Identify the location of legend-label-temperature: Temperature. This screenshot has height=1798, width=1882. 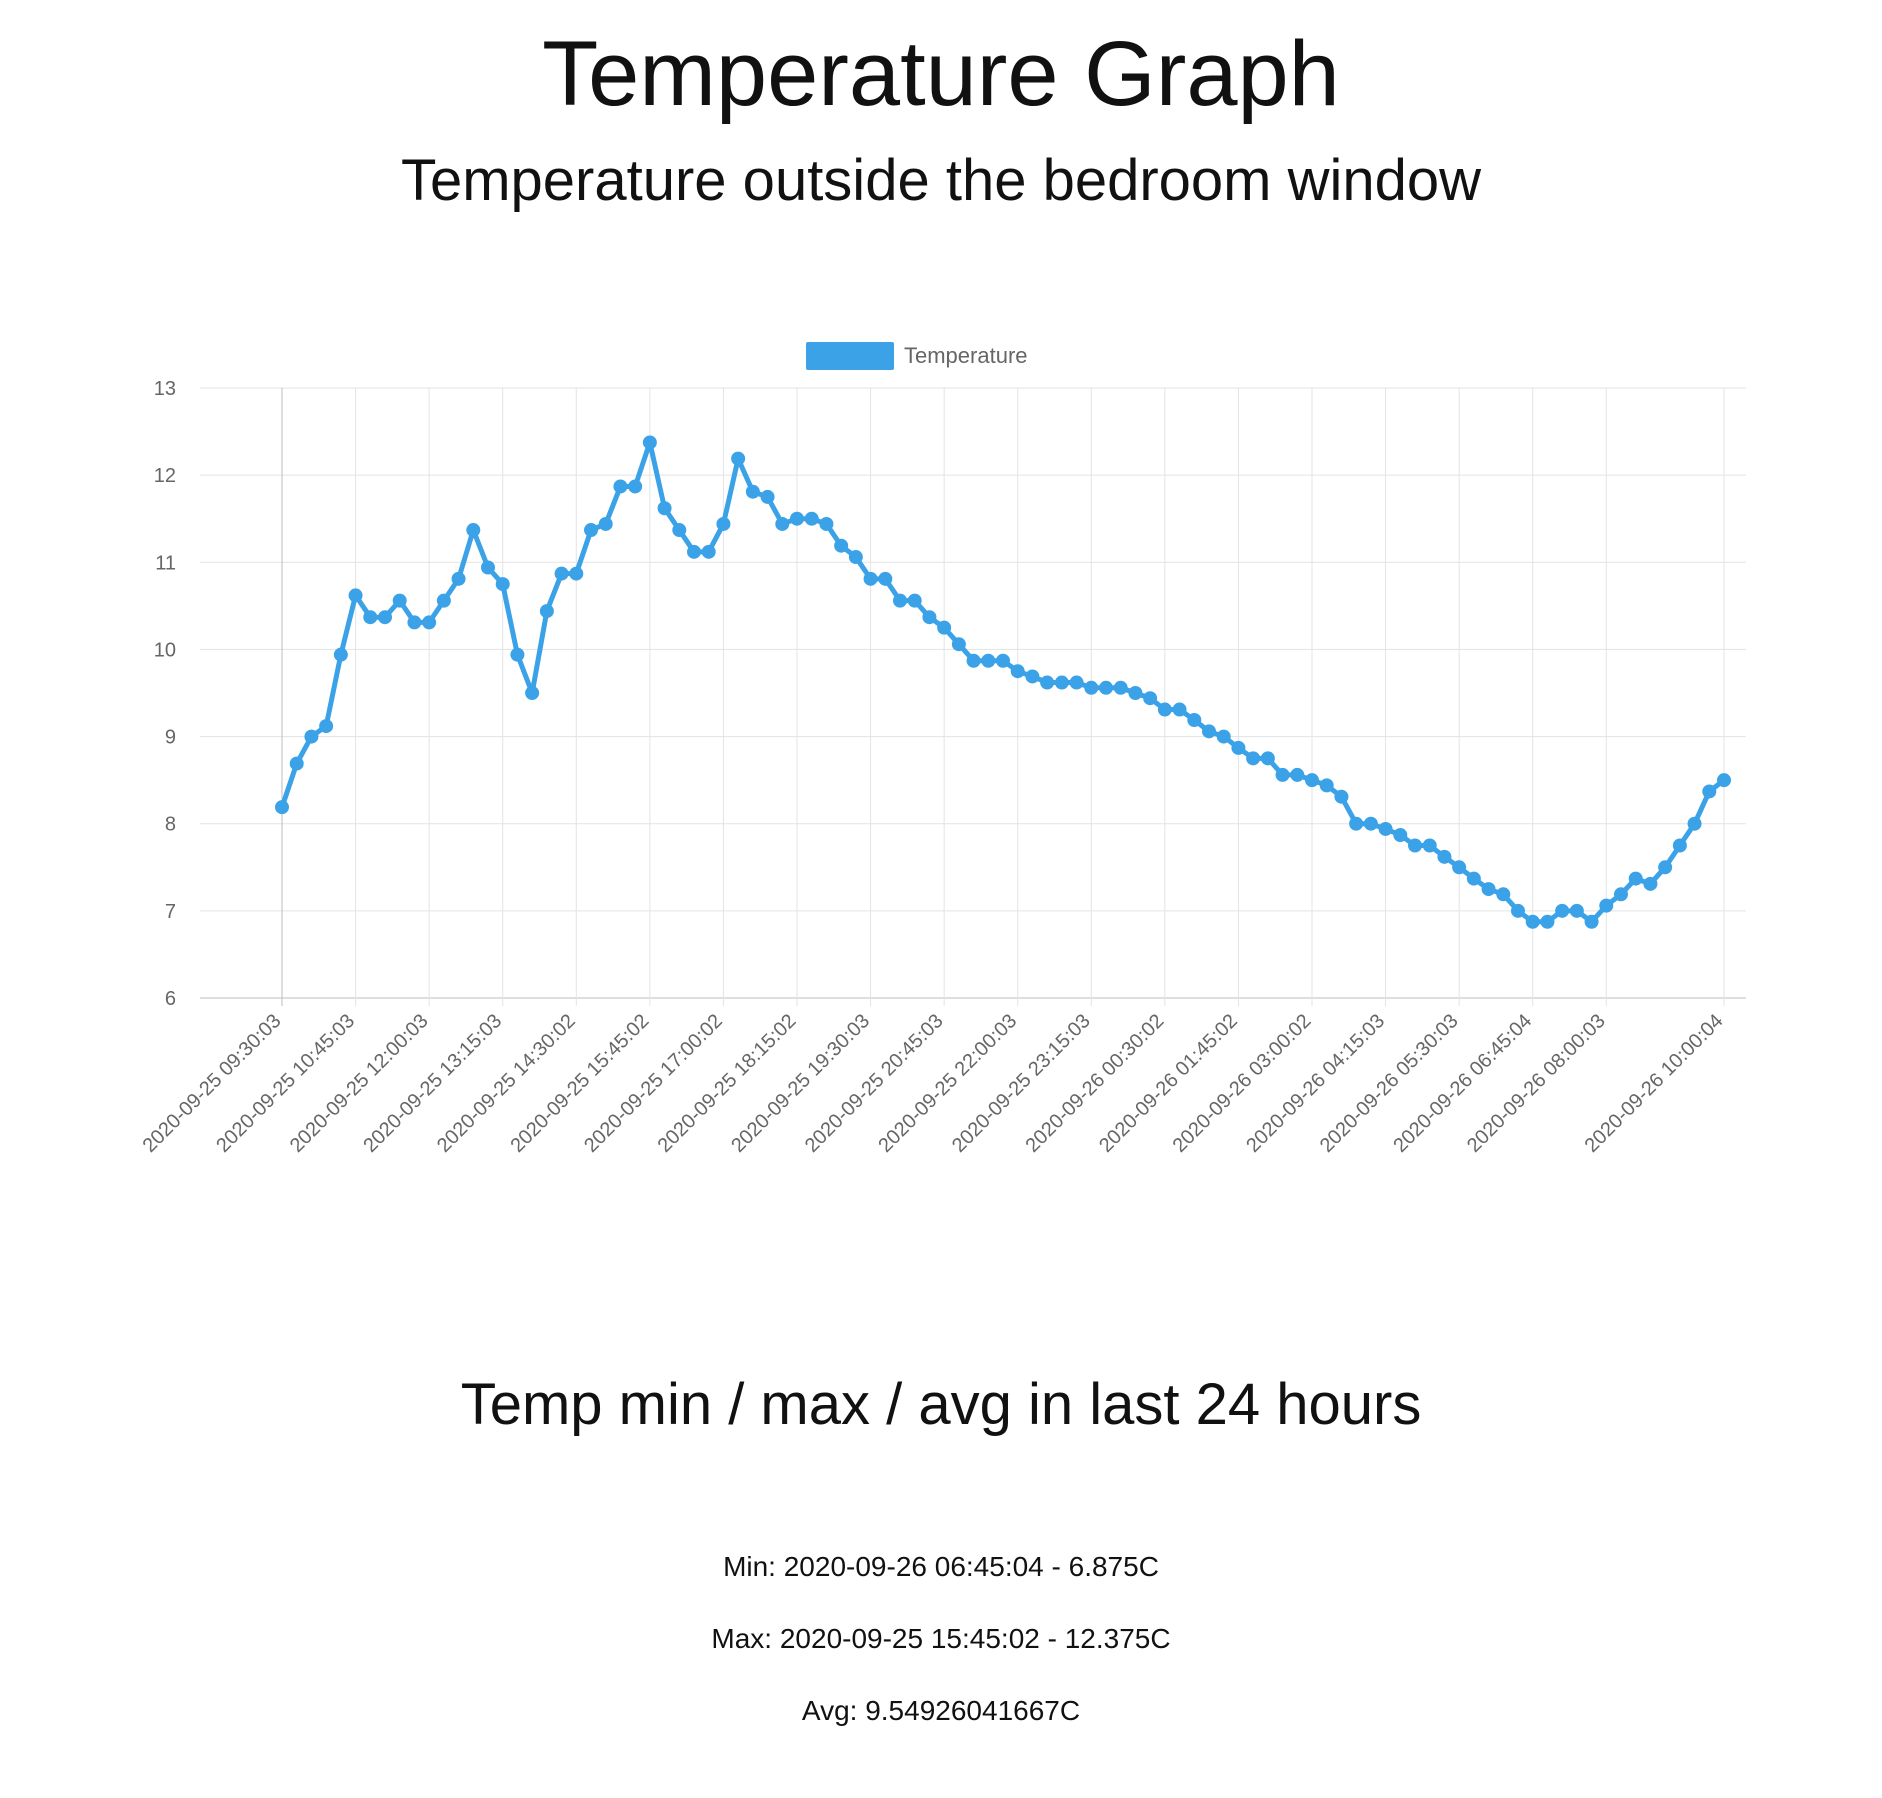
(966, 355).